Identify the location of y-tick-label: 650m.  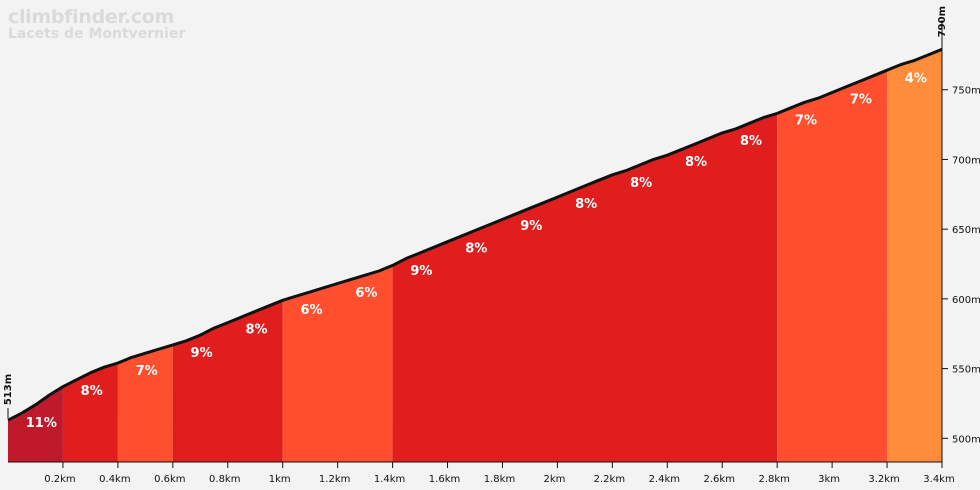
(966, 230).